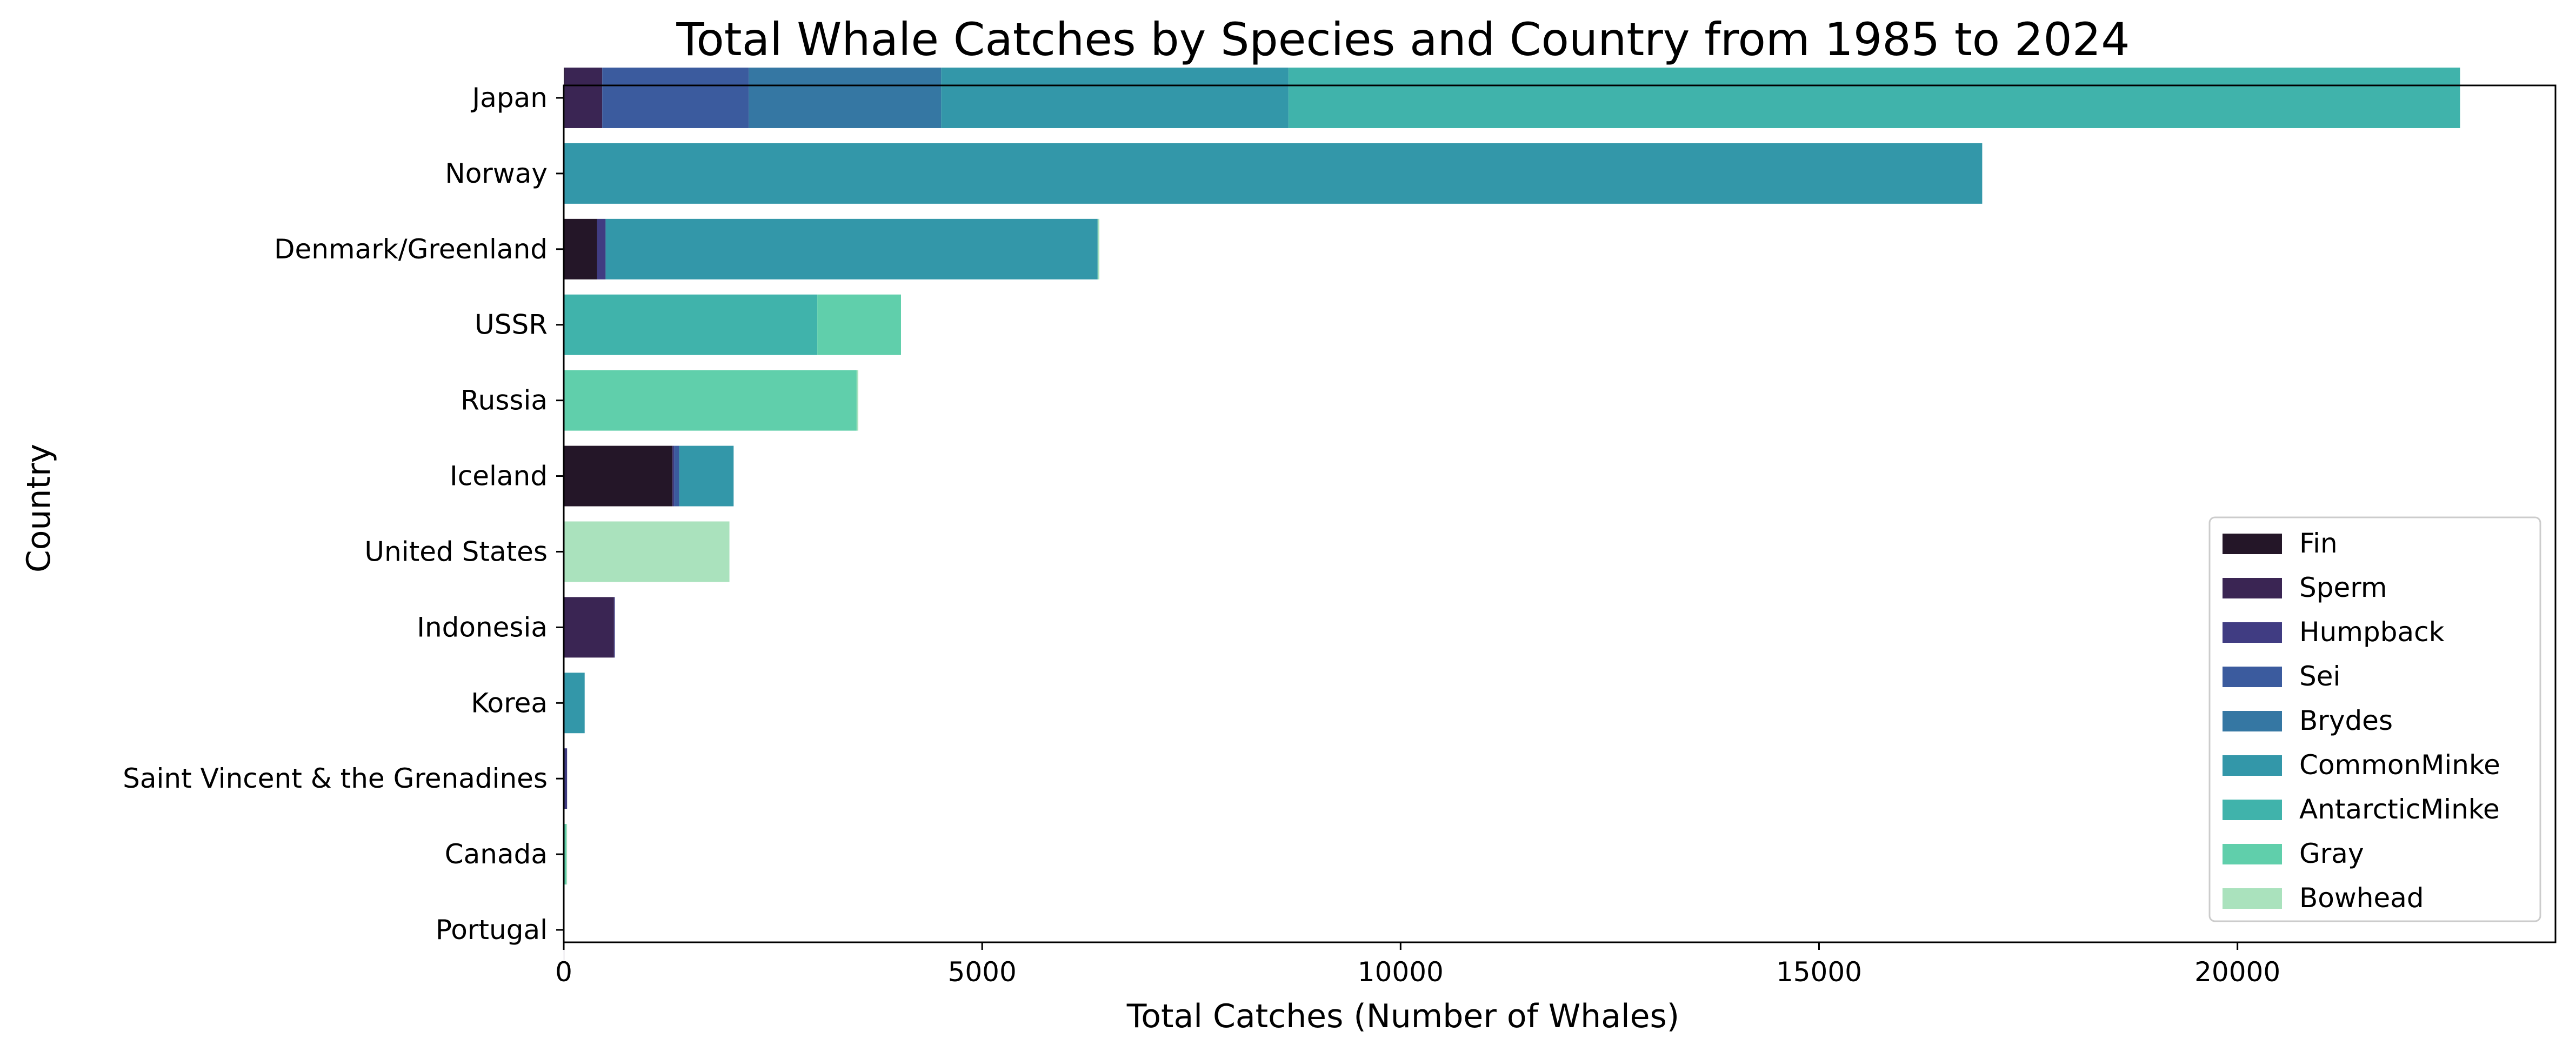  I want to click on legend-swatch-sei, so click(2253, 677).